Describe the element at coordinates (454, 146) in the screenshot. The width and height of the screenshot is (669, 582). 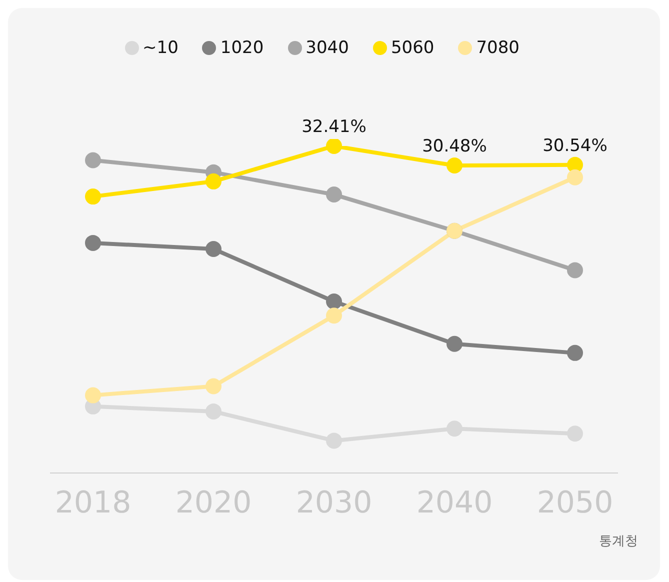
I see `data-label: 30.48%` at that location.